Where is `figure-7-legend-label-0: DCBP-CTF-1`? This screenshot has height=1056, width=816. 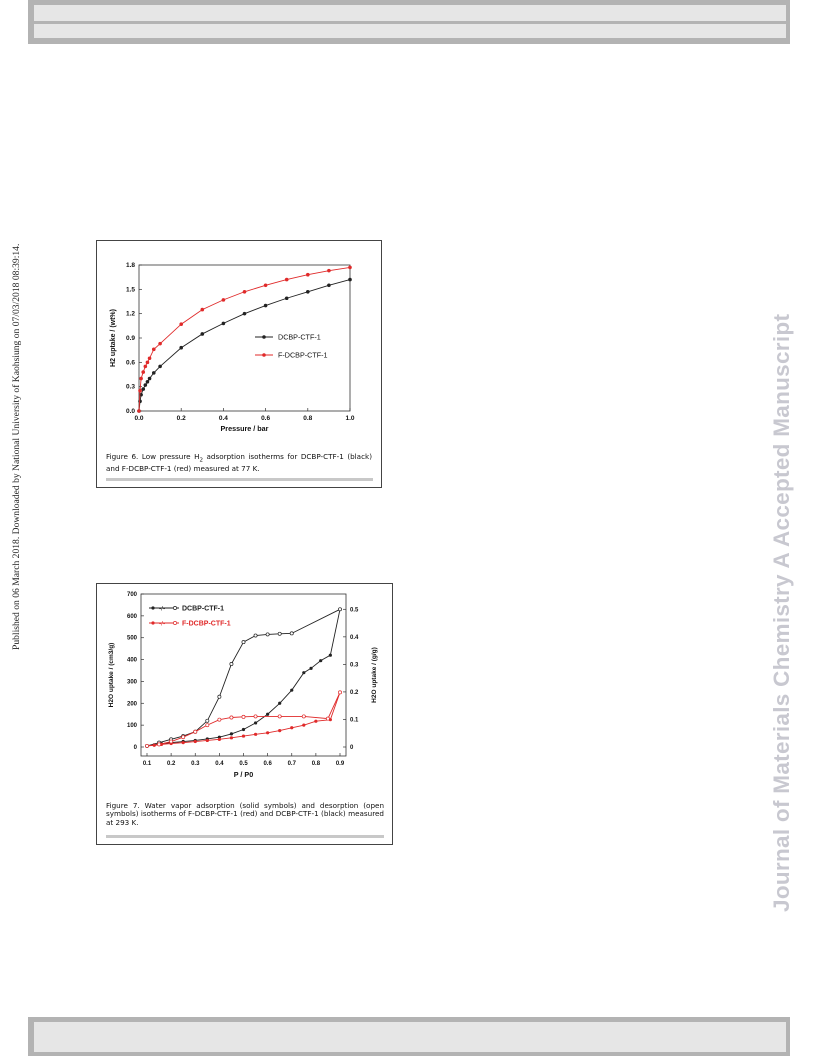 figure-7-legend-label-0: DCBP-CTF-1 is located at coordinates (203, 609).